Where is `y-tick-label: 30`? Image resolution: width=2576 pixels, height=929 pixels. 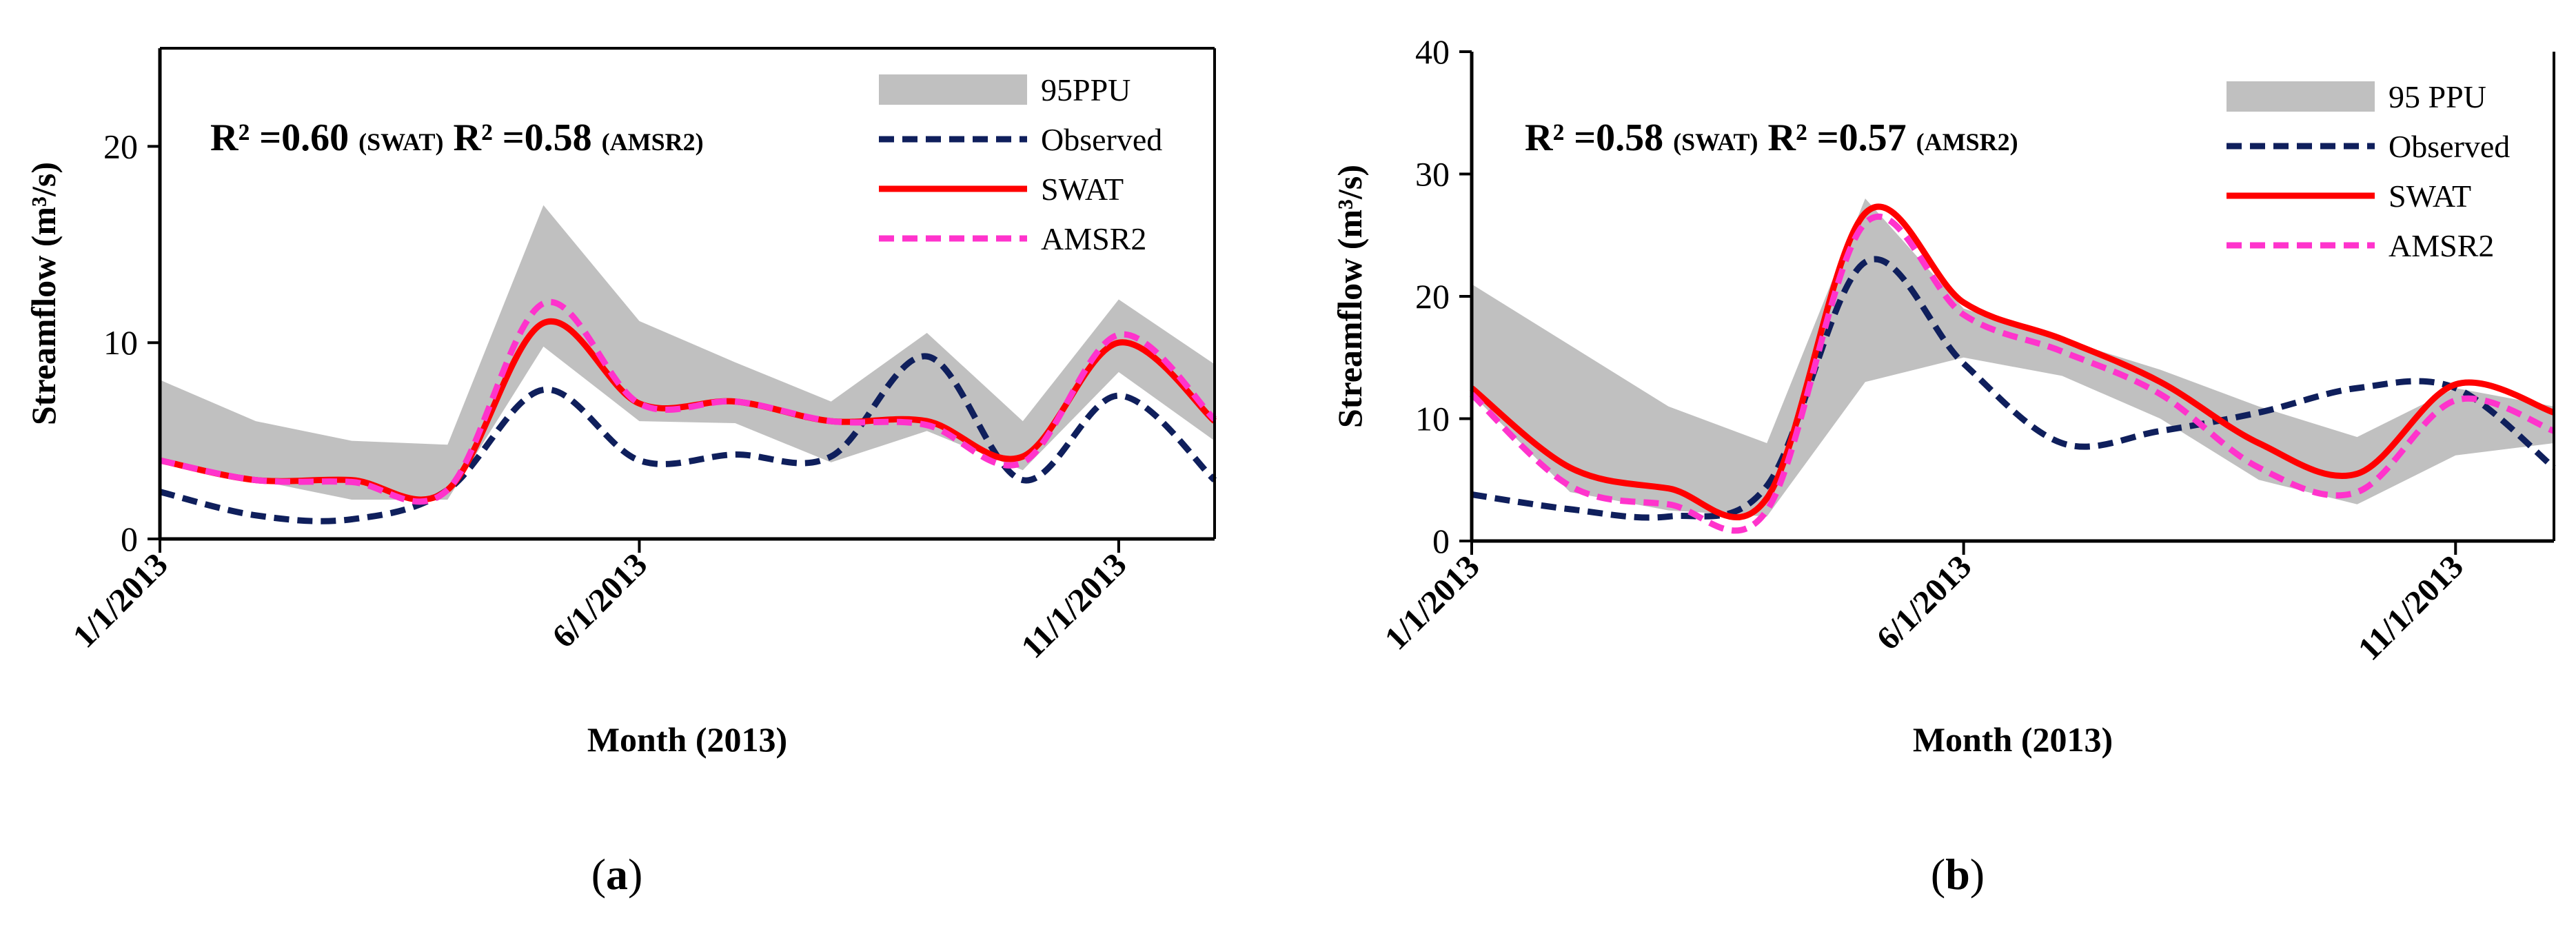
y-tick-label: 30 is located at coordinates (1432, 174).